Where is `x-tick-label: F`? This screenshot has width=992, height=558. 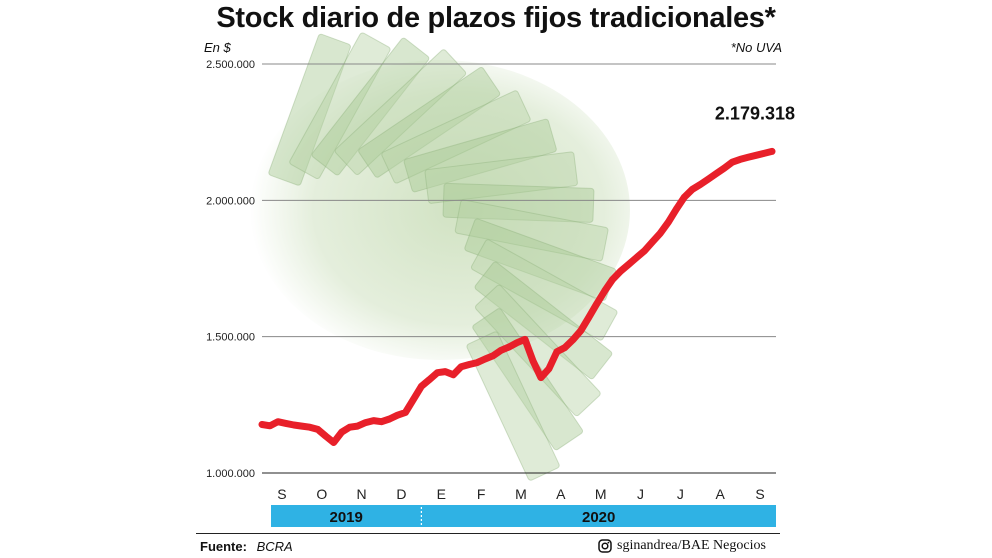
x-tick-label: F is located at coordinates (481, 494).